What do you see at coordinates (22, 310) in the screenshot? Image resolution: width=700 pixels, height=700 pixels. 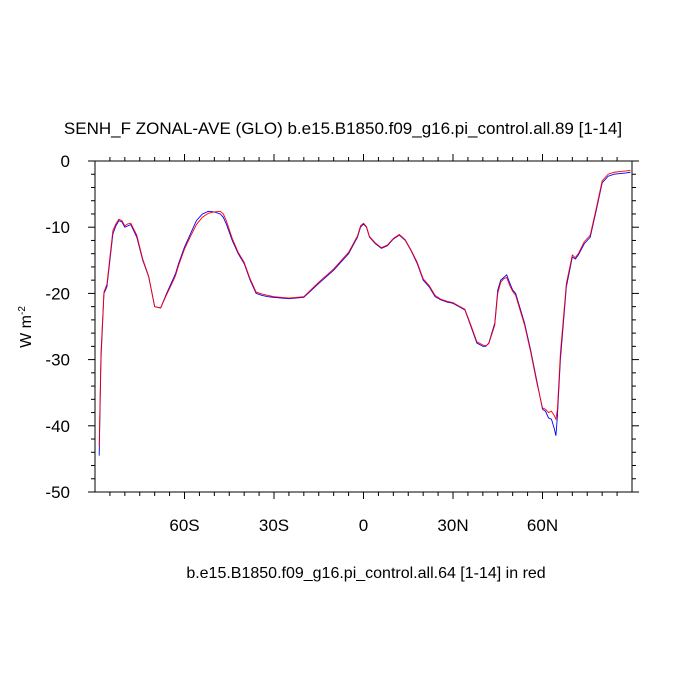 I see `y-axis-label-superscript: -2` at bounding box center [22, 310].